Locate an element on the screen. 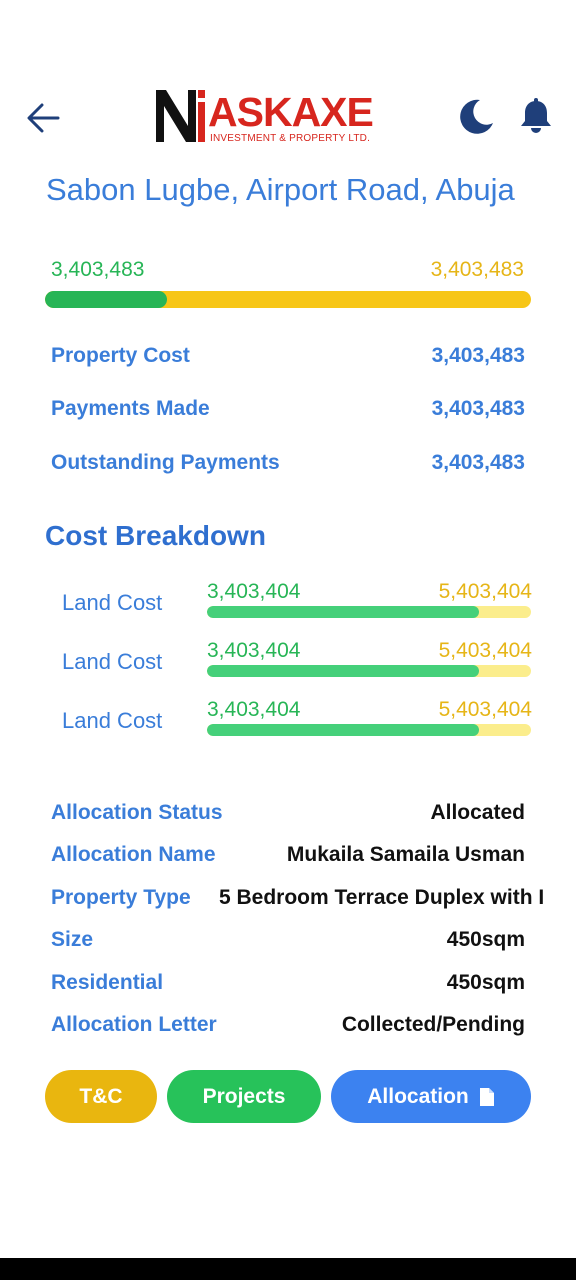 The height and width of the screenshot is (1280, 576). summary-row-payments-made: Payments Made 3,403,483 is located at coordinates (288, 412).